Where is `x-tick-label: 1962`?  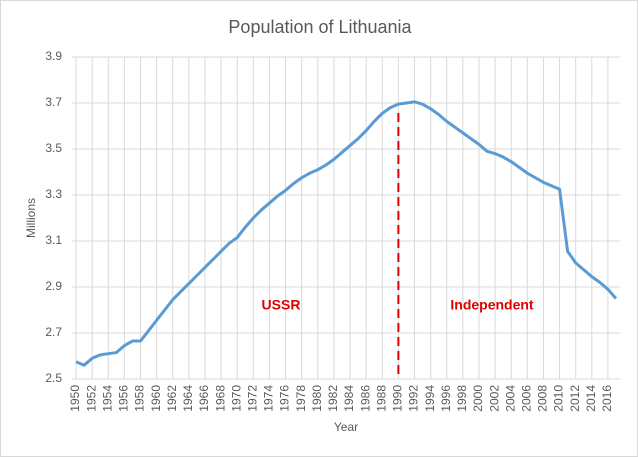
x-tick-label: 1962 is located at coordinates (172, 398).